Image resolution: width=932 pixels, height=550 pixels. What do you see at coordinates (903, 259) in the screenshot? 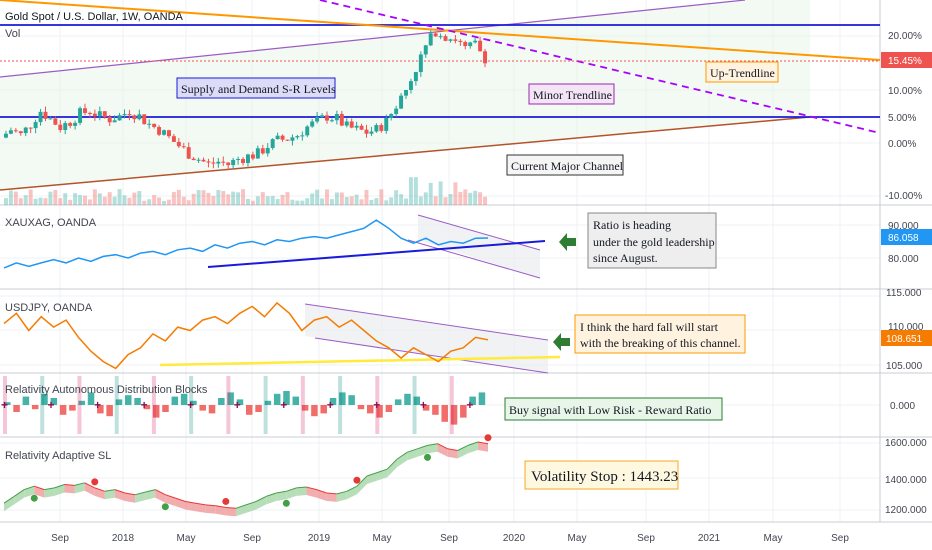
I see `axis-tick-label: 80.000` at bounding box center [903, 259].